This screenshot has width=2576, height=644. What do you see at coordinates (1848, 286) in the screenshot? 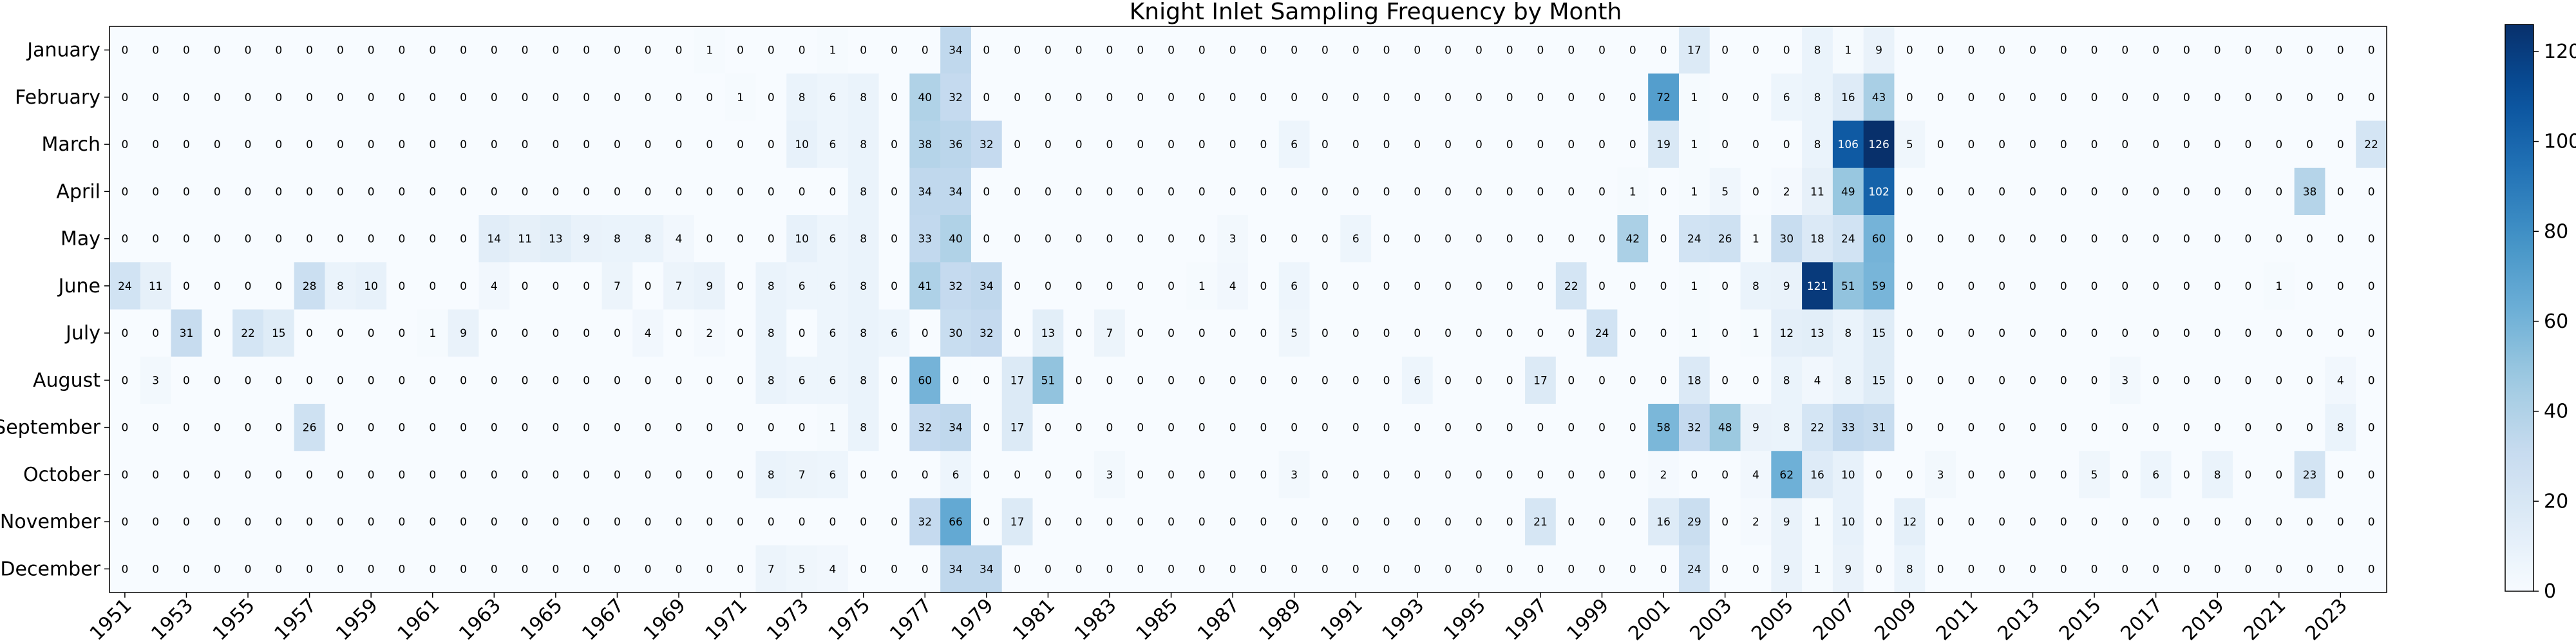
I see `cell-value-label: 51` at bounding box center [1848, 286].